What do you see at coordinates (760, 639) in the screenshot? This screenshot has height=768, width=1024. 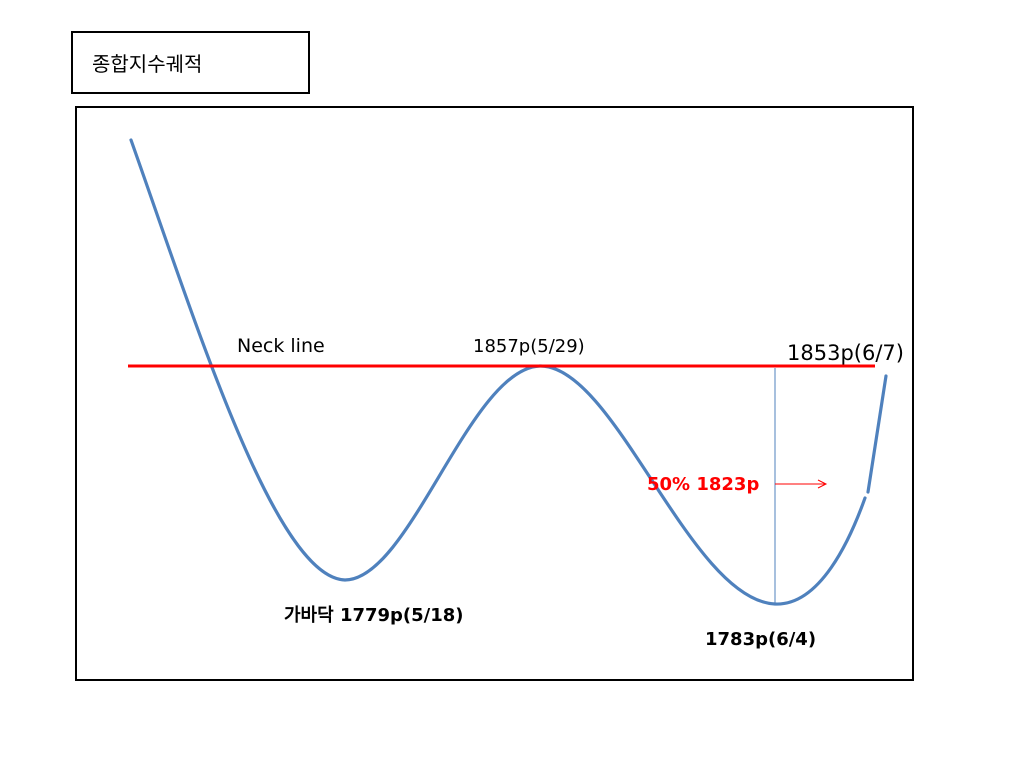 I see `second-bottom-label: 1783p(6/4)` at bounding box center [760, 639].